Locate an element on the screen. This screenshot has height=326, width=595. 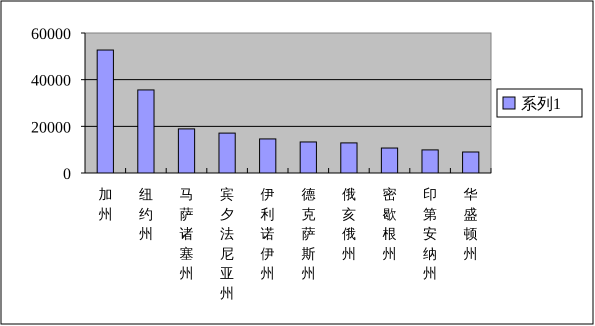
legend-label: 系列1 is located at coordinates (541, 104).